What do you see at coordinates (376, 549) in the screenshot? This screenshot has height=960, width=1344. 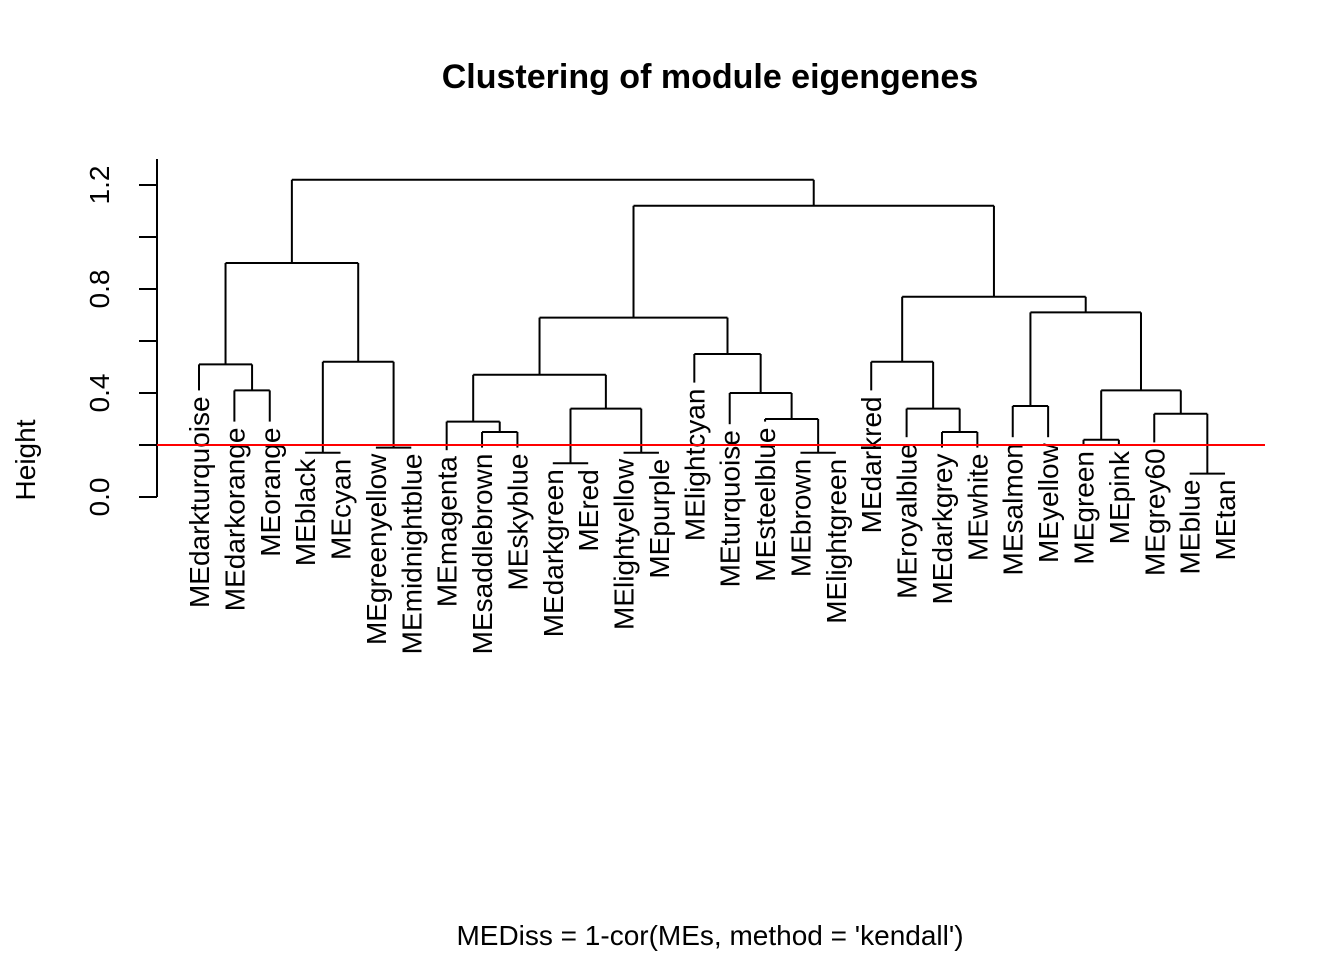 I see `leaf-label: MEgreenyellow` at bounding box center [376, 549].